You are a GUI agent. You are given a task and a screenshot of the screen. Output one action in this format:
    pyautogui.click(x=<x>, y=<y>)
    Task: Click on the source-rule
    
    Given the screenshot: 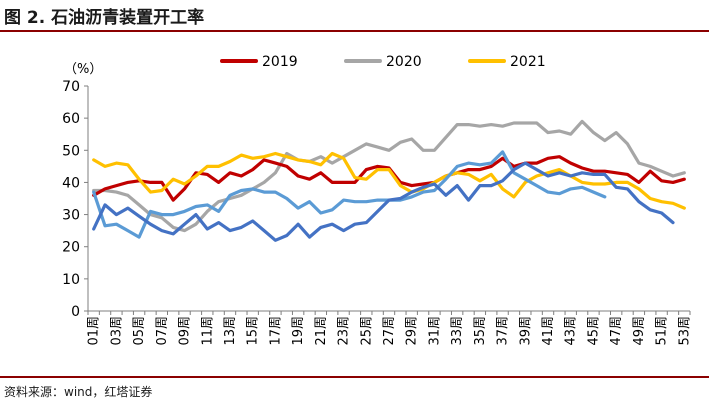 What is the action you would take?
    pyautogui.click(x=354, y=377)
    